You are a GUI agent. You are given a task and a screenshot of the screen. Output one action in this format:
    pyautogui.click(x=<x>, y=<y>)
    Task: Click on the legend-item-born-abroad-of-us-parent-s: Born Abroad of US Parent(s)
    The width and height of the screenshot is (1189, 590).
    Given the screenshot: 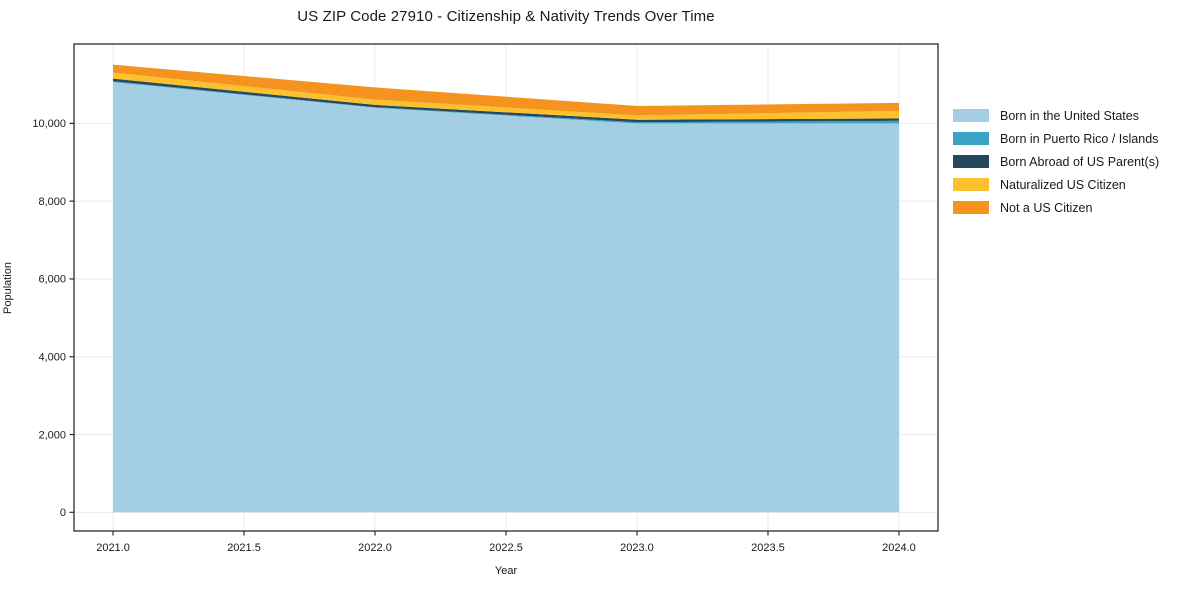 What is the action you would take?
    pyautogui.click(x=1056, y=161)
    